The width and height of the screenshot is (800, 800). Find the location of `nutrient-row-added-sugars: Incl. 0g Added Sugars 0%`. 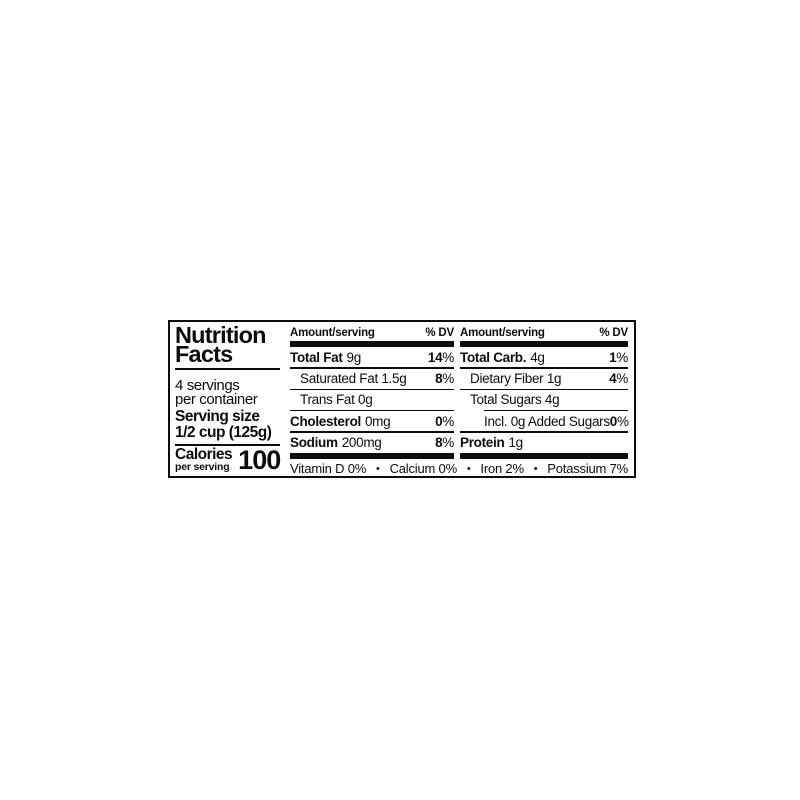

nutrient-row-added-sugars: Incl. 0g Added Sugars 0% is located at coordinates (544, 420).